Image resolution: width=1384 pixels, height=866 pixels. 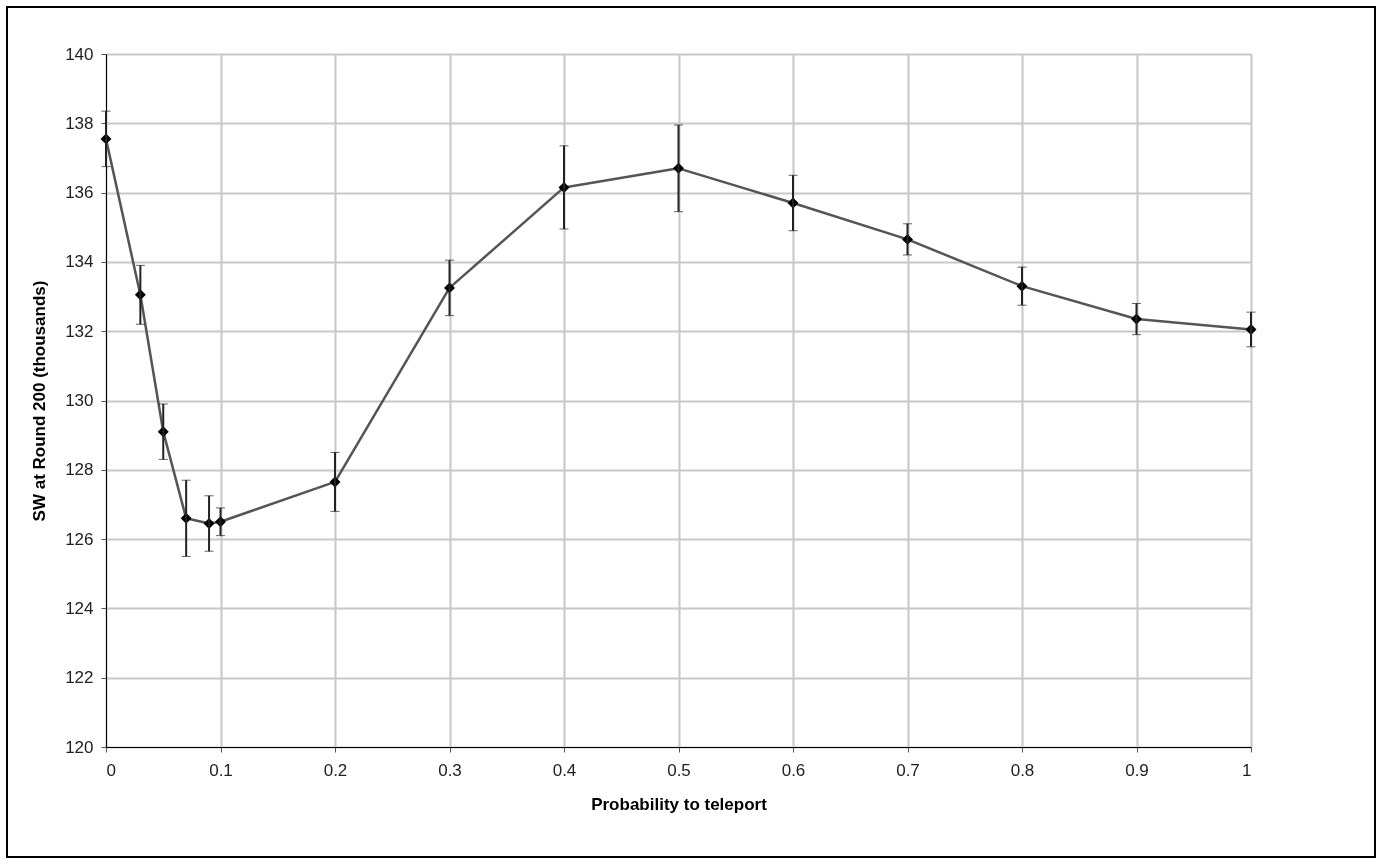 I want to click on y-tick-label: 132, so click(x=79, y=331).